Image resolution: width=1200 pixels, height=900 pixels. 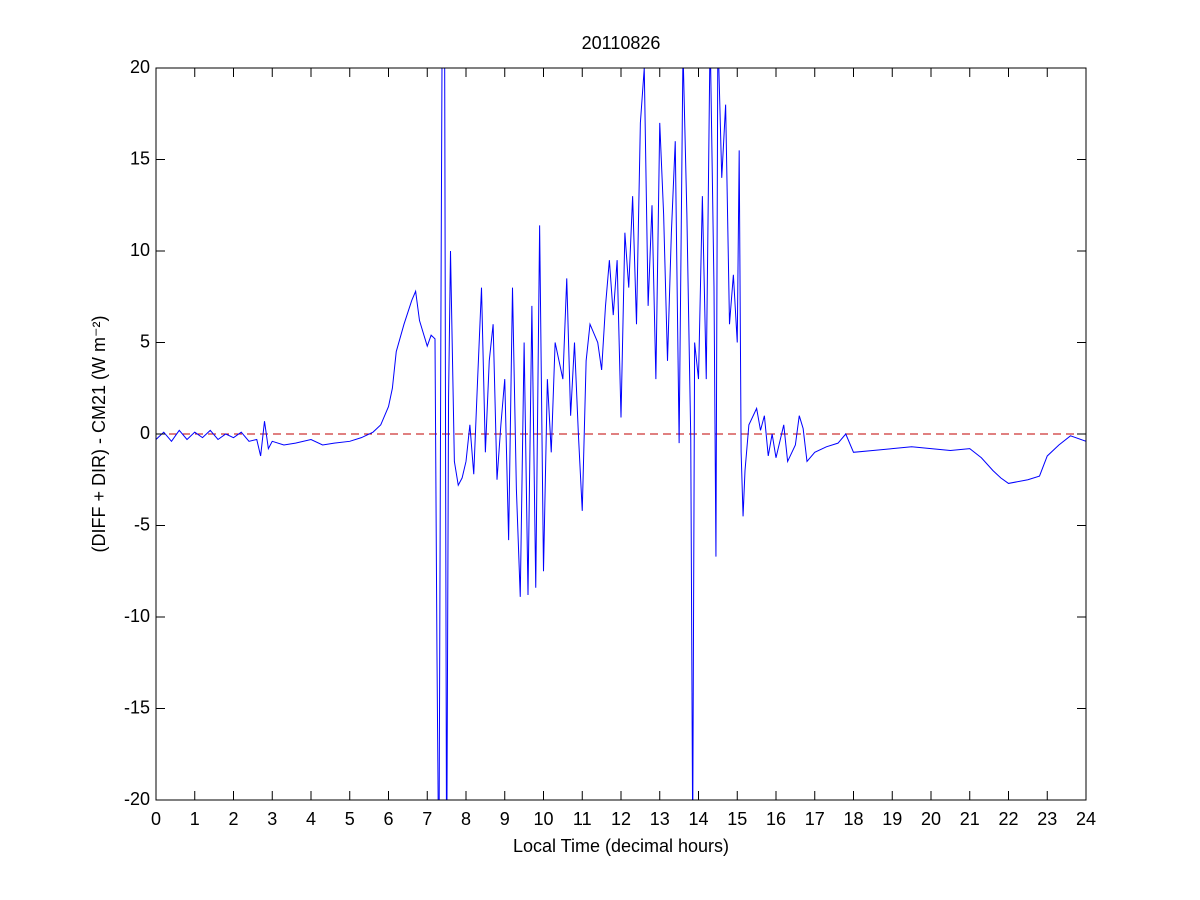 What do you see at coordinates (388, 819) in the screenshot?
I see `x-tick-label: 6` at bounding box center [388, 819].